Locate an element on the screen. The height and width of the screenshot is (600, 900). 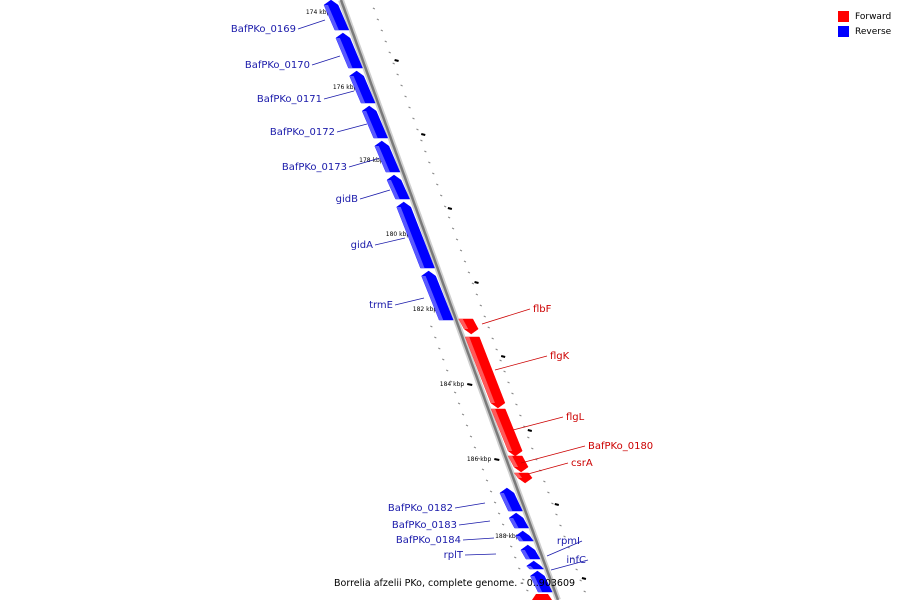
gene-block-rpmI is located at coordinates (535, 565).